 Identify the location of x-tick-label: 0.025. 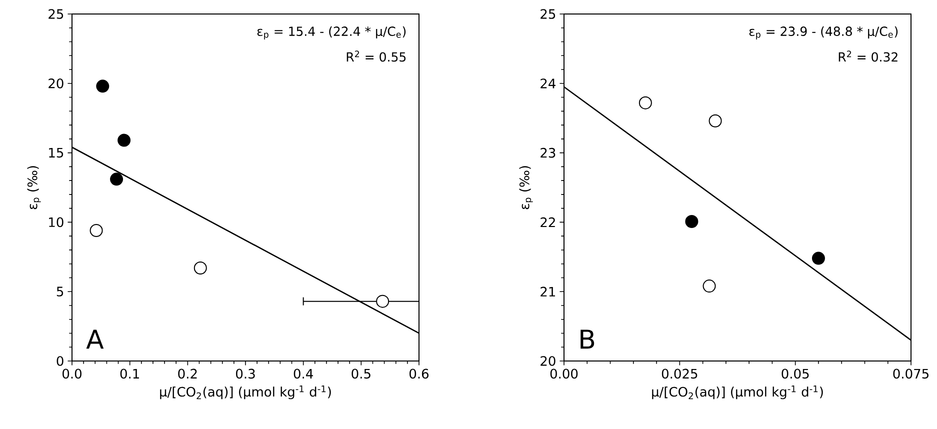
(680, 373).